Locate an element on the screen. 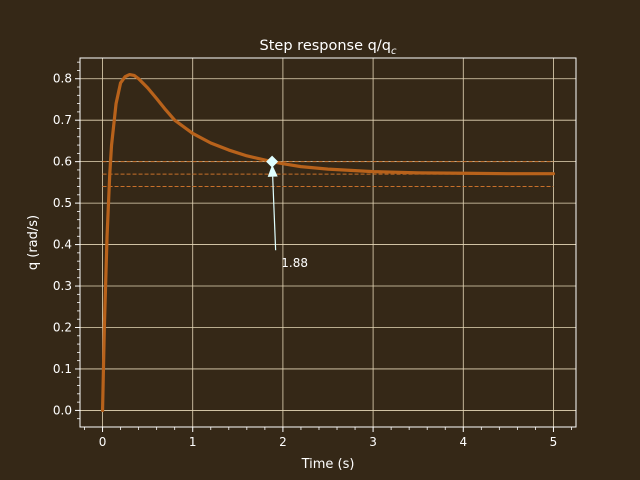 This screenshot has width=640, height=480. chart-title: Step response q/qc is located at coordinates (328, 47).